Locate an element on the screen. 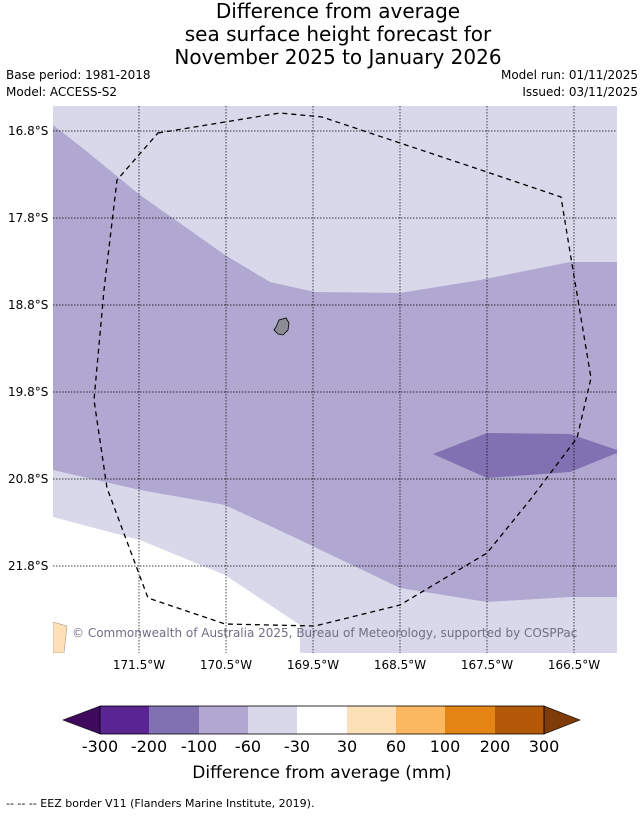  lon-label-167-5: 167.5°W is located at coordinates (487, 665).